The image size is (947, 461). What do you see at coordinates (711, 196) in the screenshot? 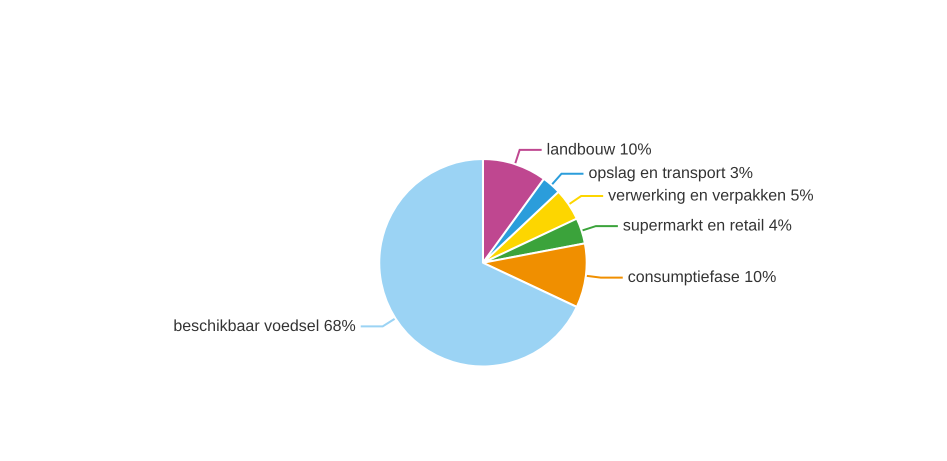
I see `slice-label: verwerking en verpakken 5%` at bounding box center [711, 196].